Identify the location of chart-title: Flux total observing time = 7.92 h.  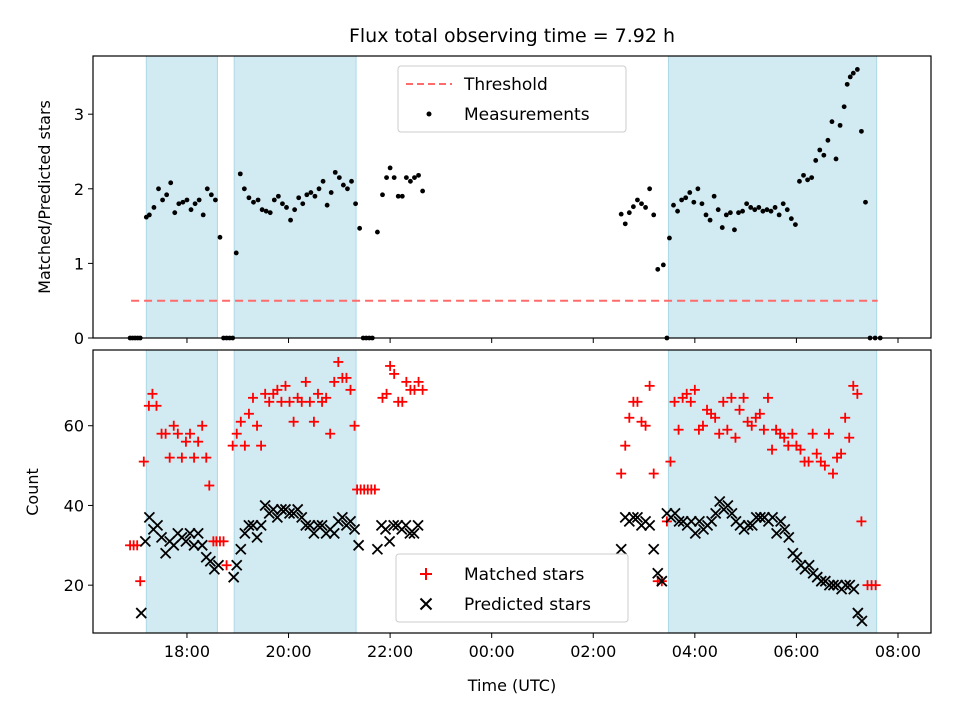
(512, 36).